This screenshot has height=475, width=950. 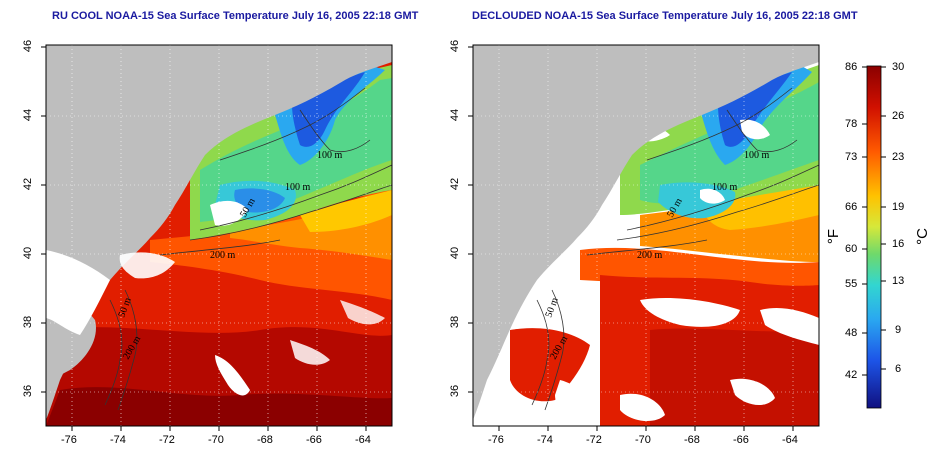 I want to click on right-y-tick: 40, so click(x=455, y=253).